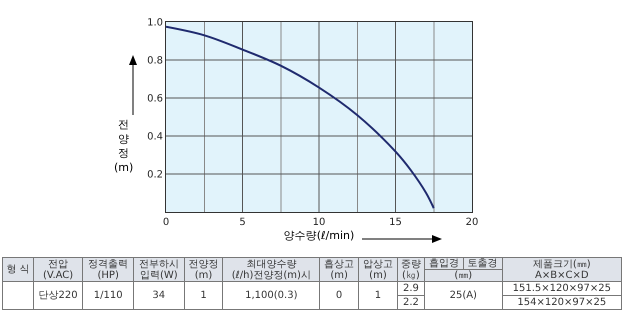  I want to click on y-tick-label: 0.6, so click(155, 99).